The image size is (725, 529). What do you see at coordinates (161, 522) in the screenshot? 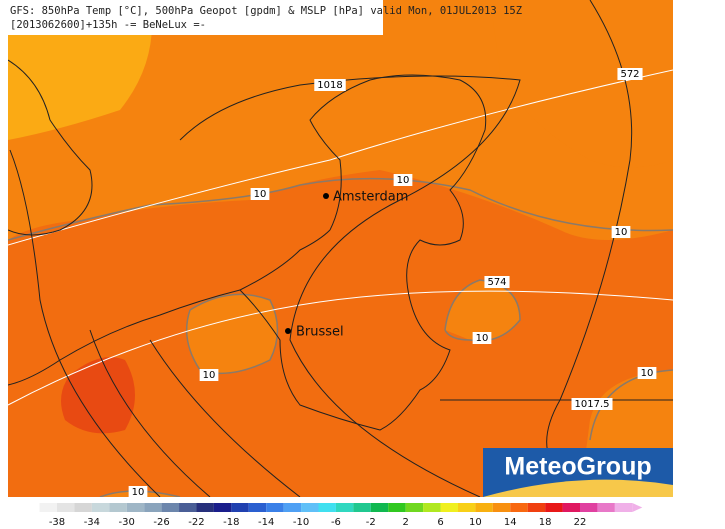
I see `scale-tick-label: -26` at bounding box center [161, 522].